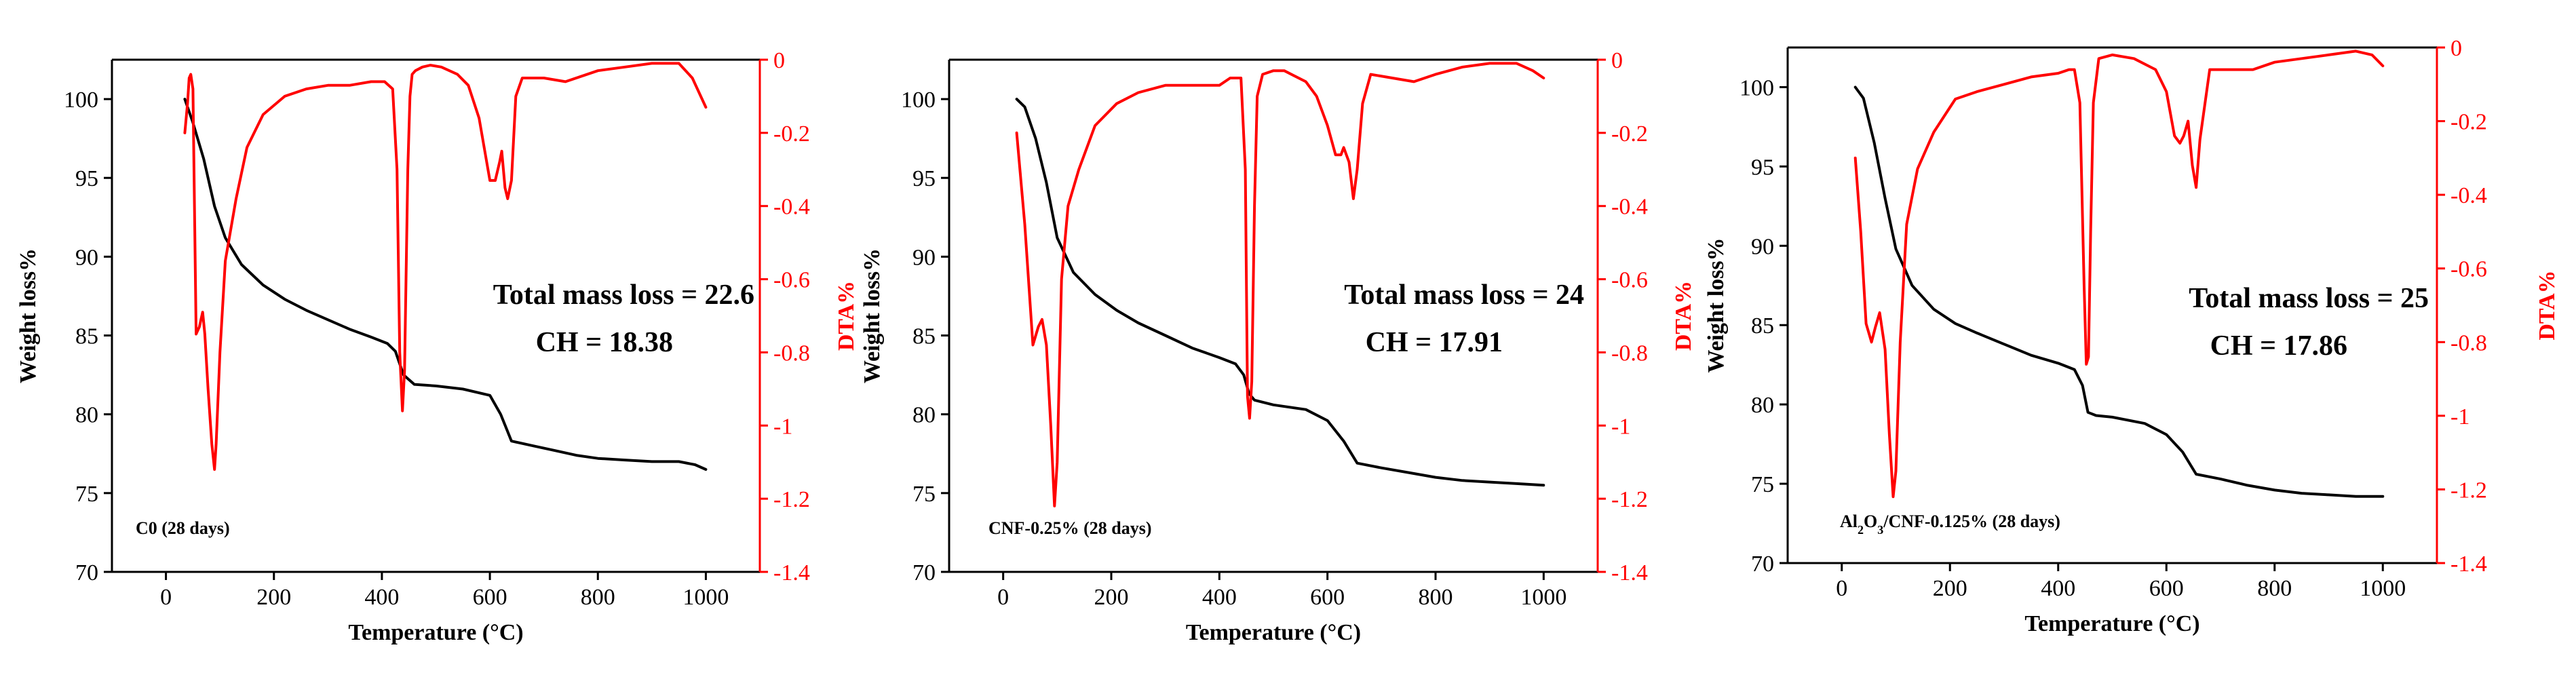 The width and height of the screenshot is (2576, 675). Describe the element at coordinates (183, 528) in the screenshot. I see `sample-label: C0 (28 days)` at that location.